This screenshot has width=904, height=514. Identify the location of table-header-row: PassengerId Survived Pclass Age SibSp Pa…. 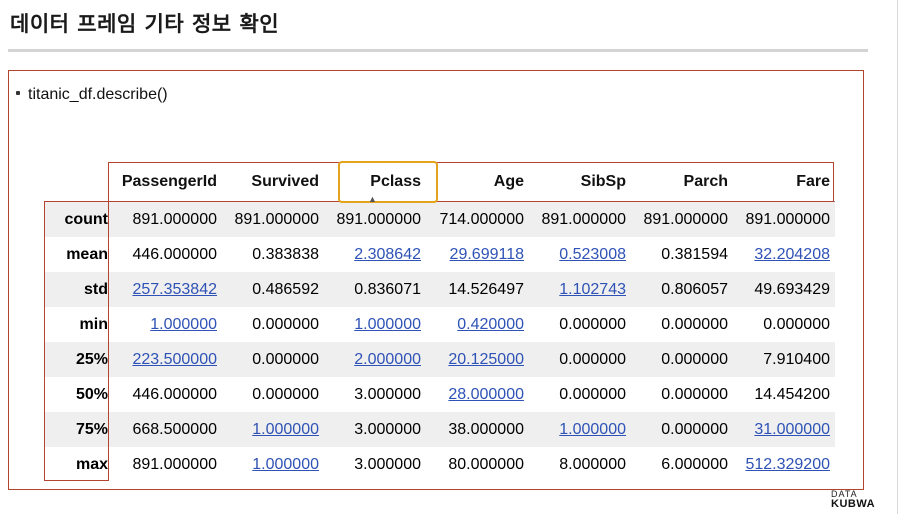
(439, 182).